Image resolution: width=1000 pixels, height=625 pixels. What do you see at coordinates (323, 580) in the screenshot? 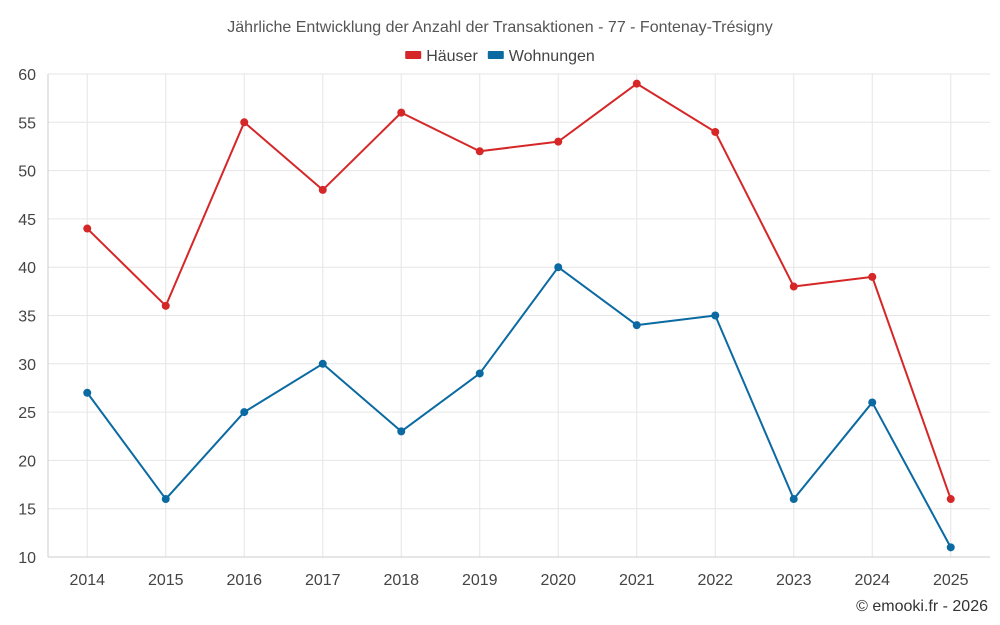
I see `x-tick-label: 2017` at bounding box center [323, 580].